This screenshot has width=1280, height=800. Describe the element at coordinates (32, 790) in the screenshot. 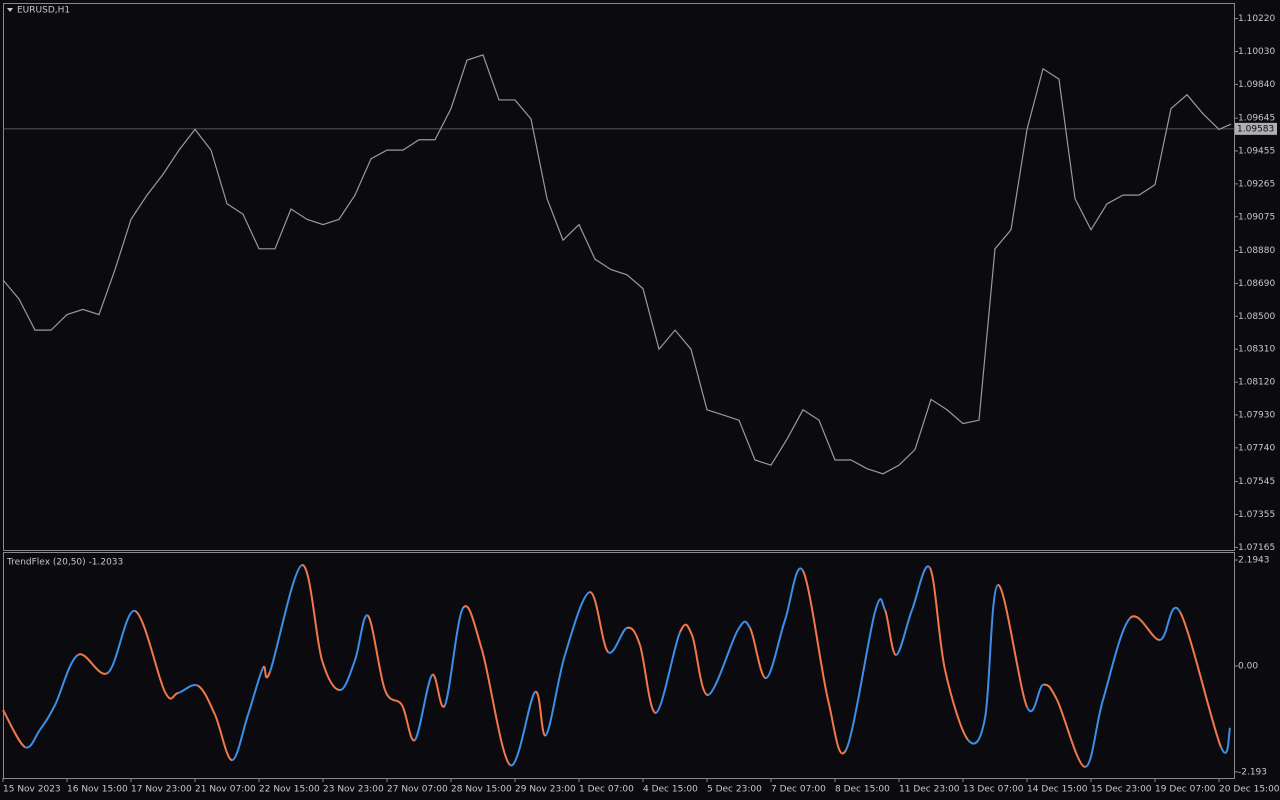

I see `x-tick-label: 15 Nov 2023` at that location.